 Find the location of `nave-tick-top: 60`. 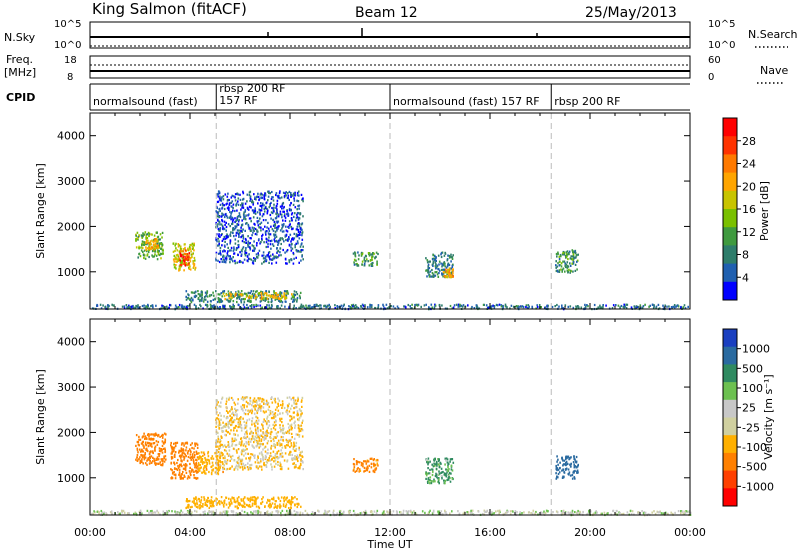

nave-tick-top: 60 is located at coordinates (714, 60).